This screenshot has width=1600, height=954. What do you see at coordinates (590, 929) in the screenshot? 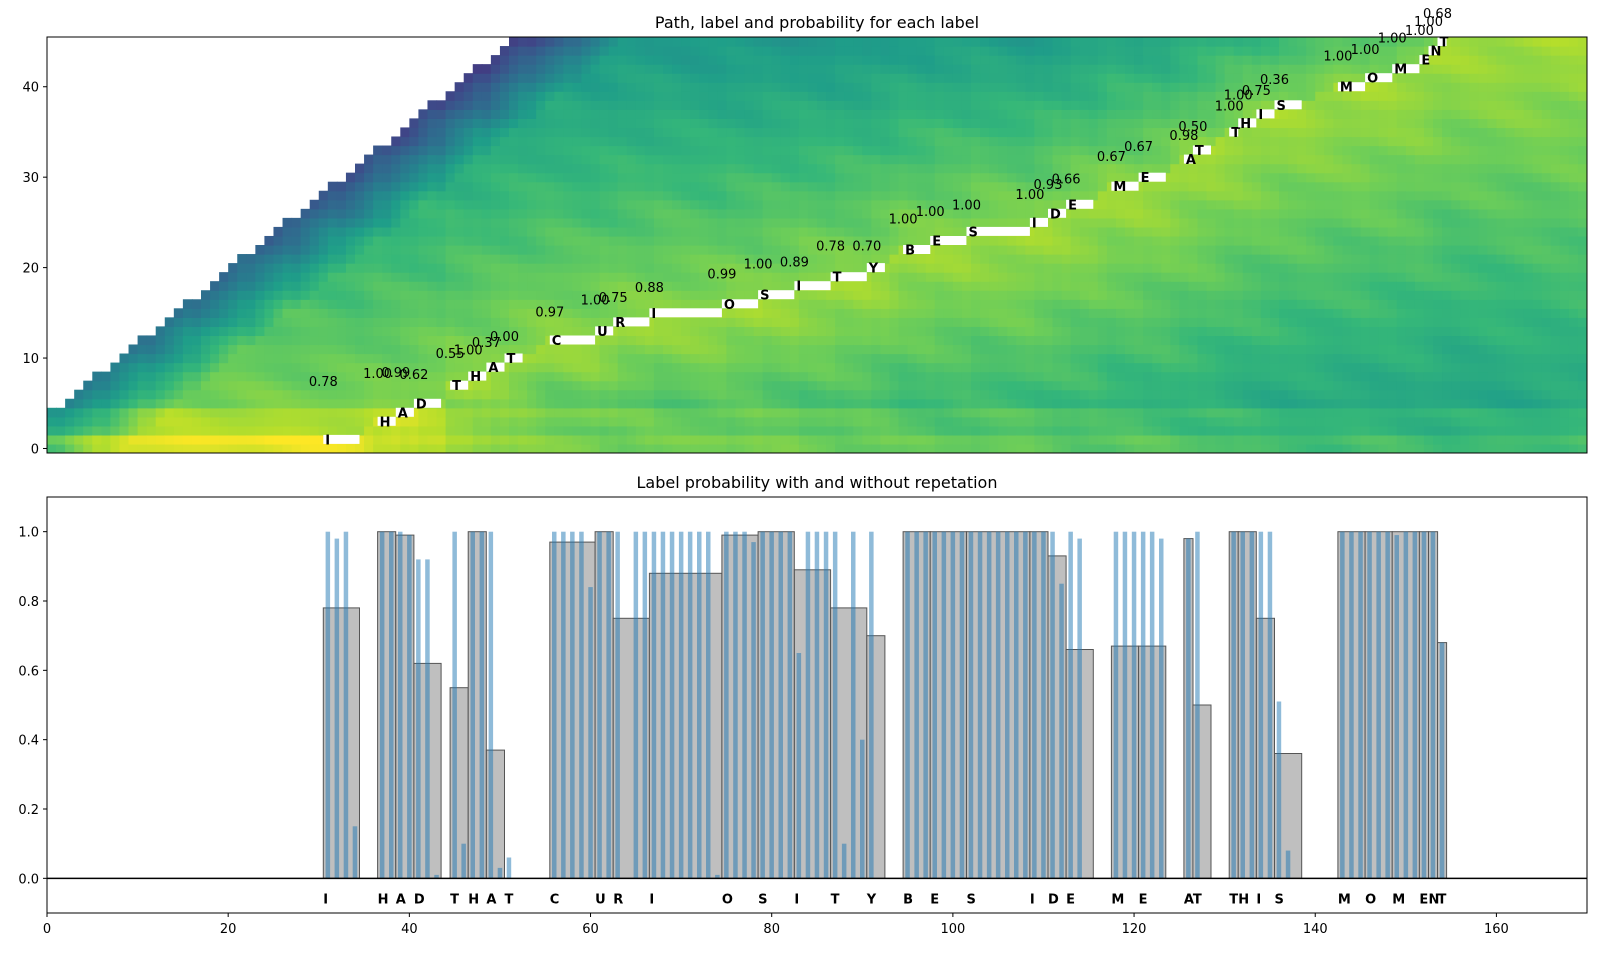
I see `x-tick-label: 60` at bounding box center [590, 929].